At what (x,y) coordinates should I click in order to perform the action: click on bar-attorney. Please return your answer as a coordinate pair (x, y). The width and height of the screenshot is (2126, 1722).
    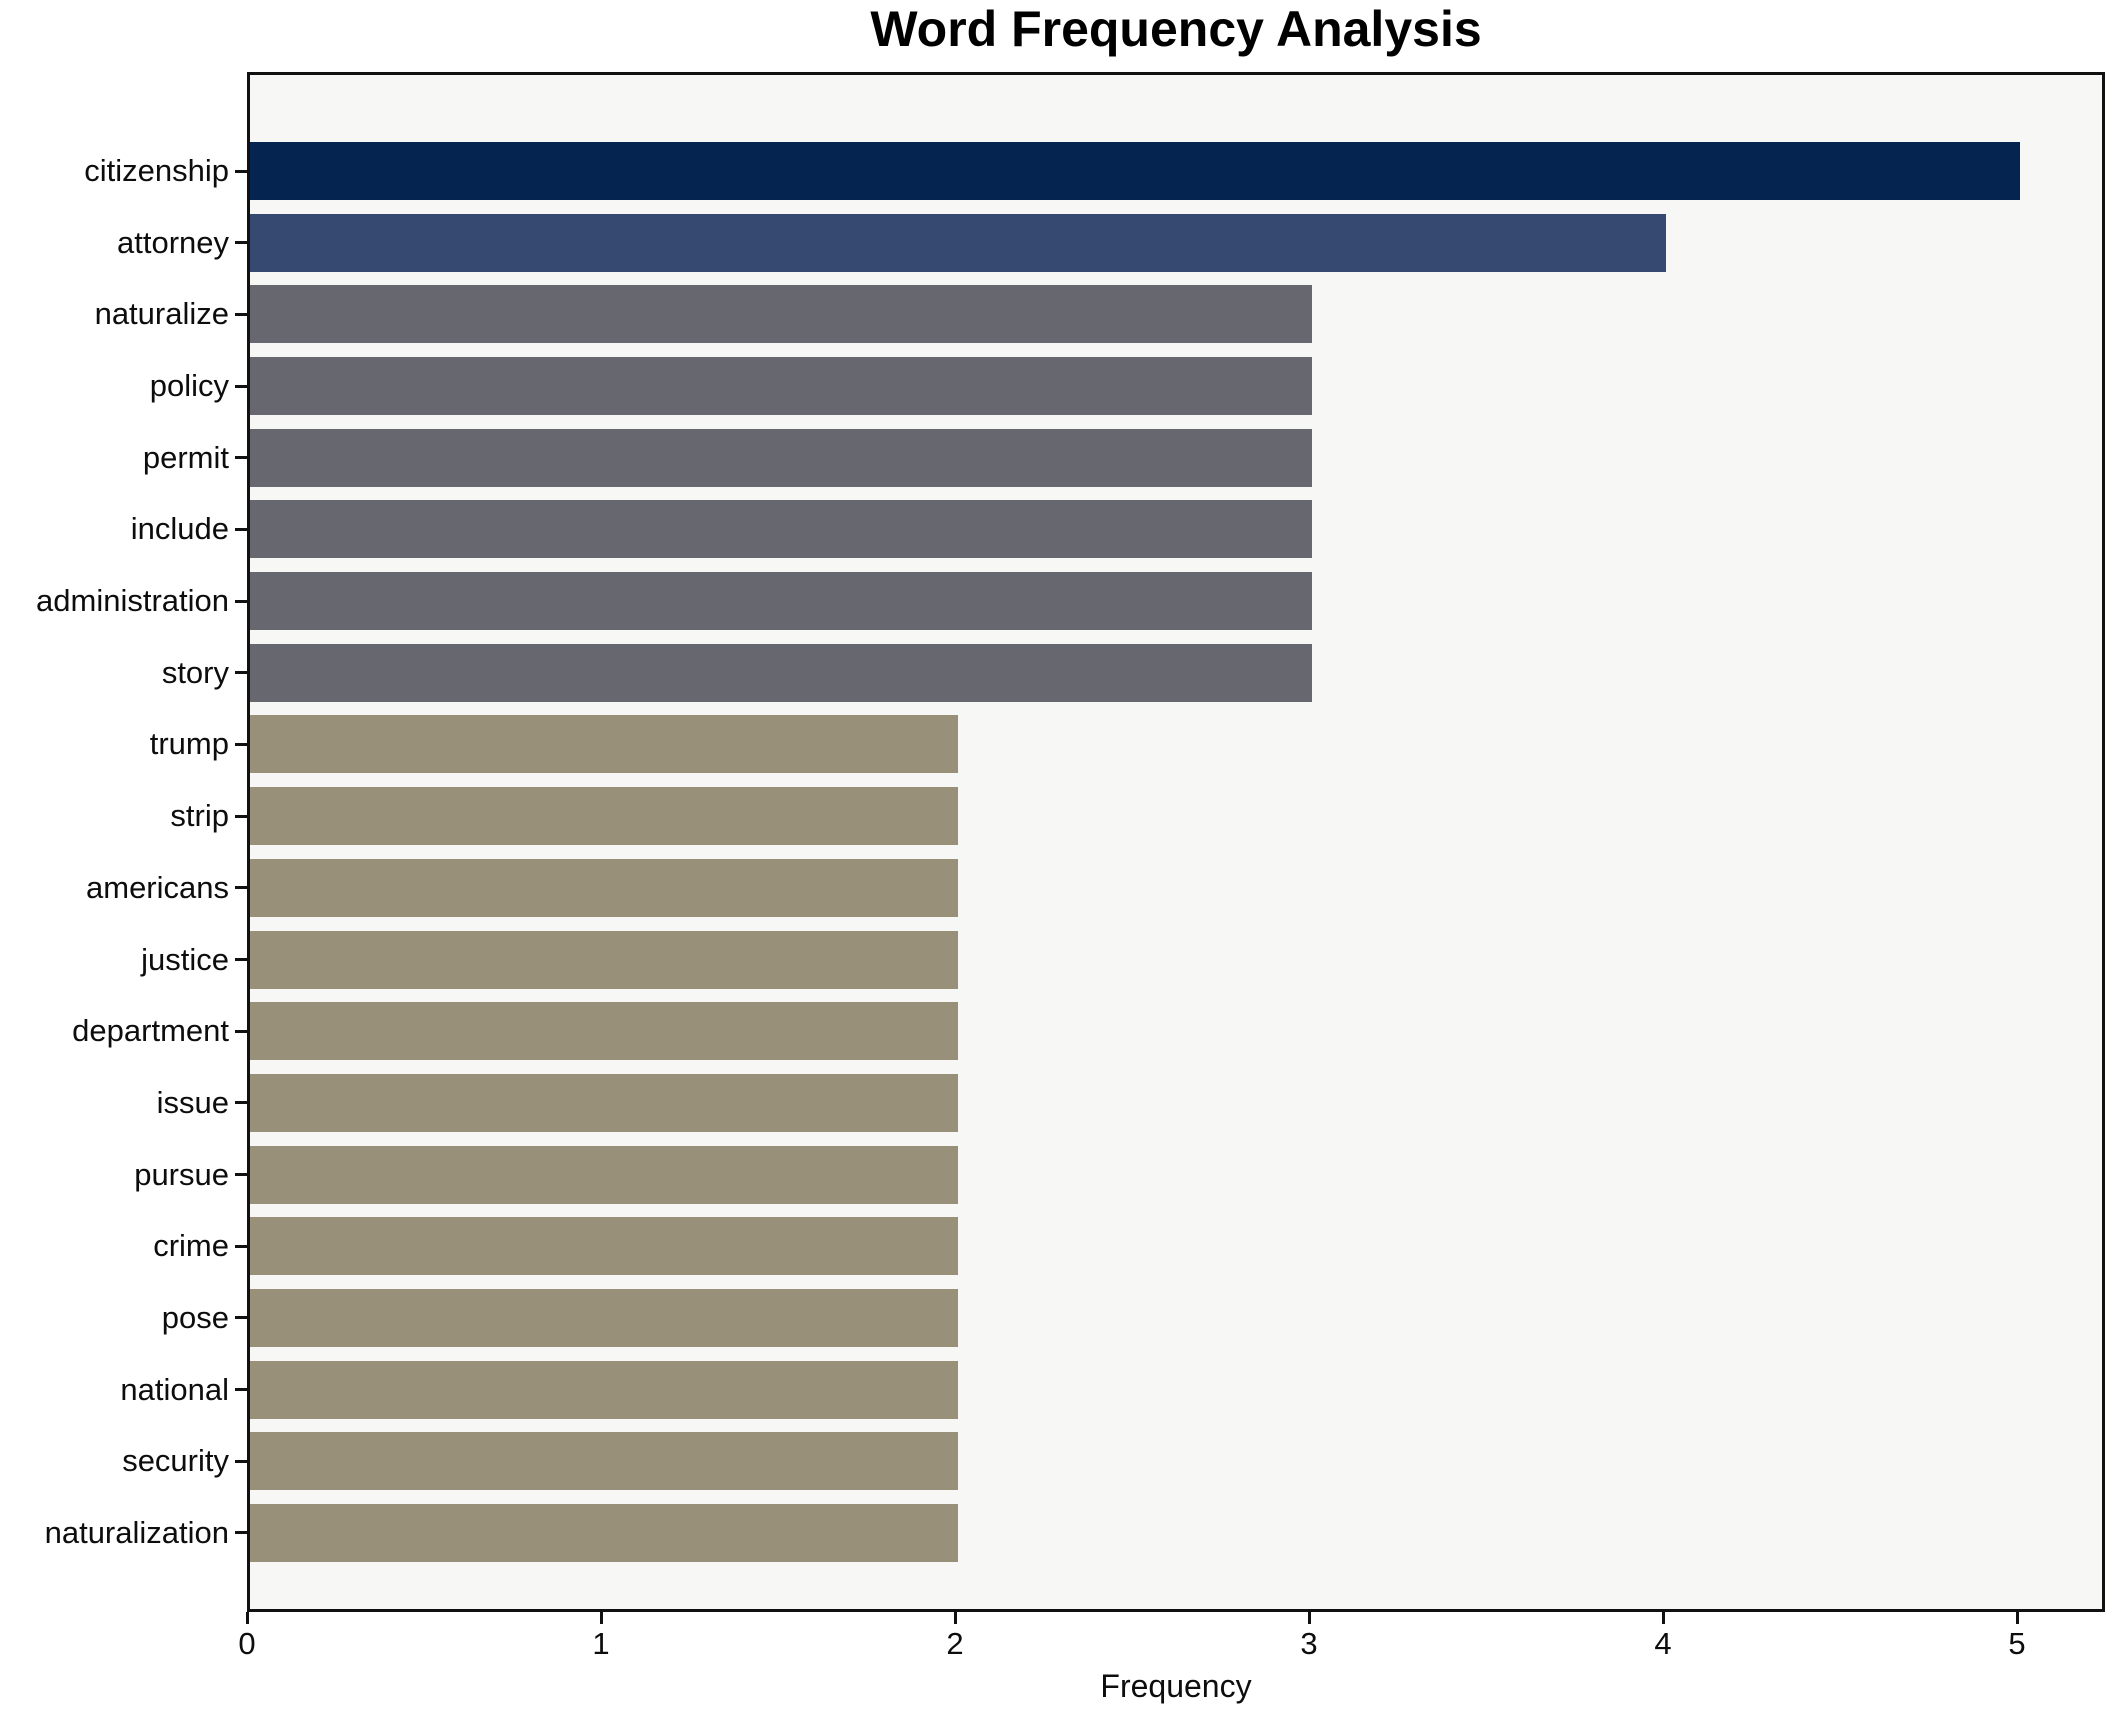
    Looking at the image, I should click on (958, 242).